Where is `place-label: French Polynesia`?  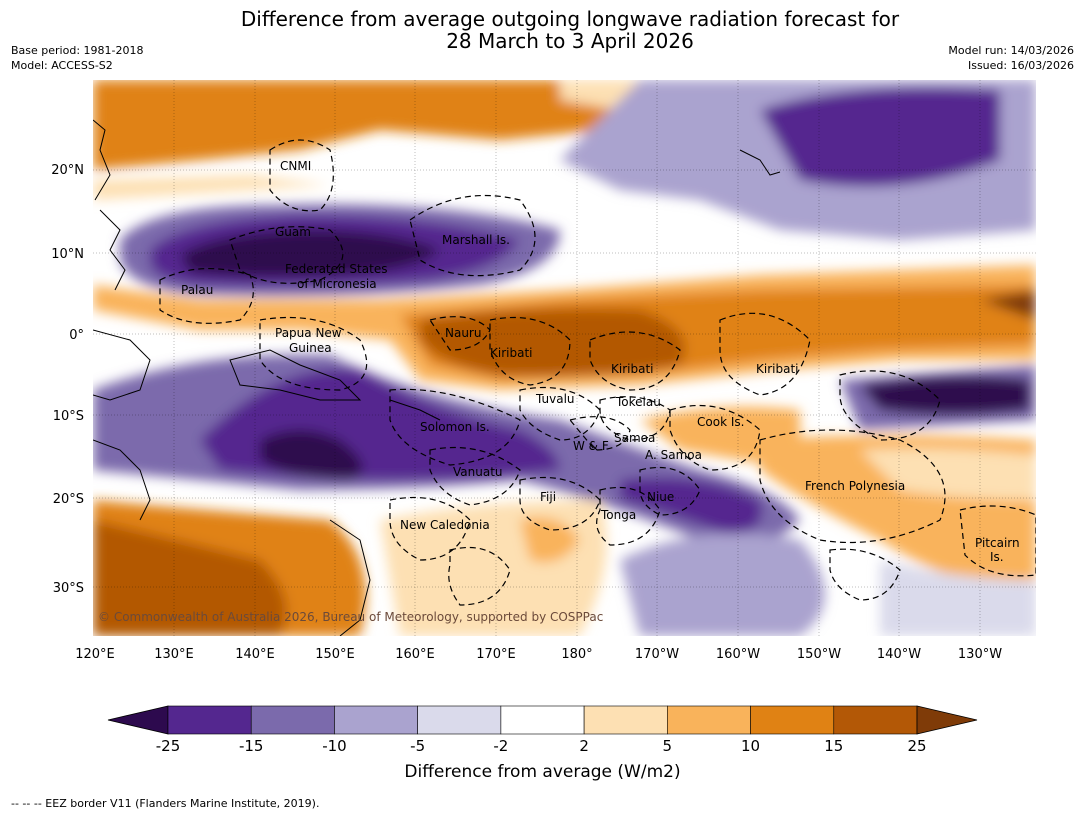
place-label: French Polynesia is located at coordinates (855, 486).